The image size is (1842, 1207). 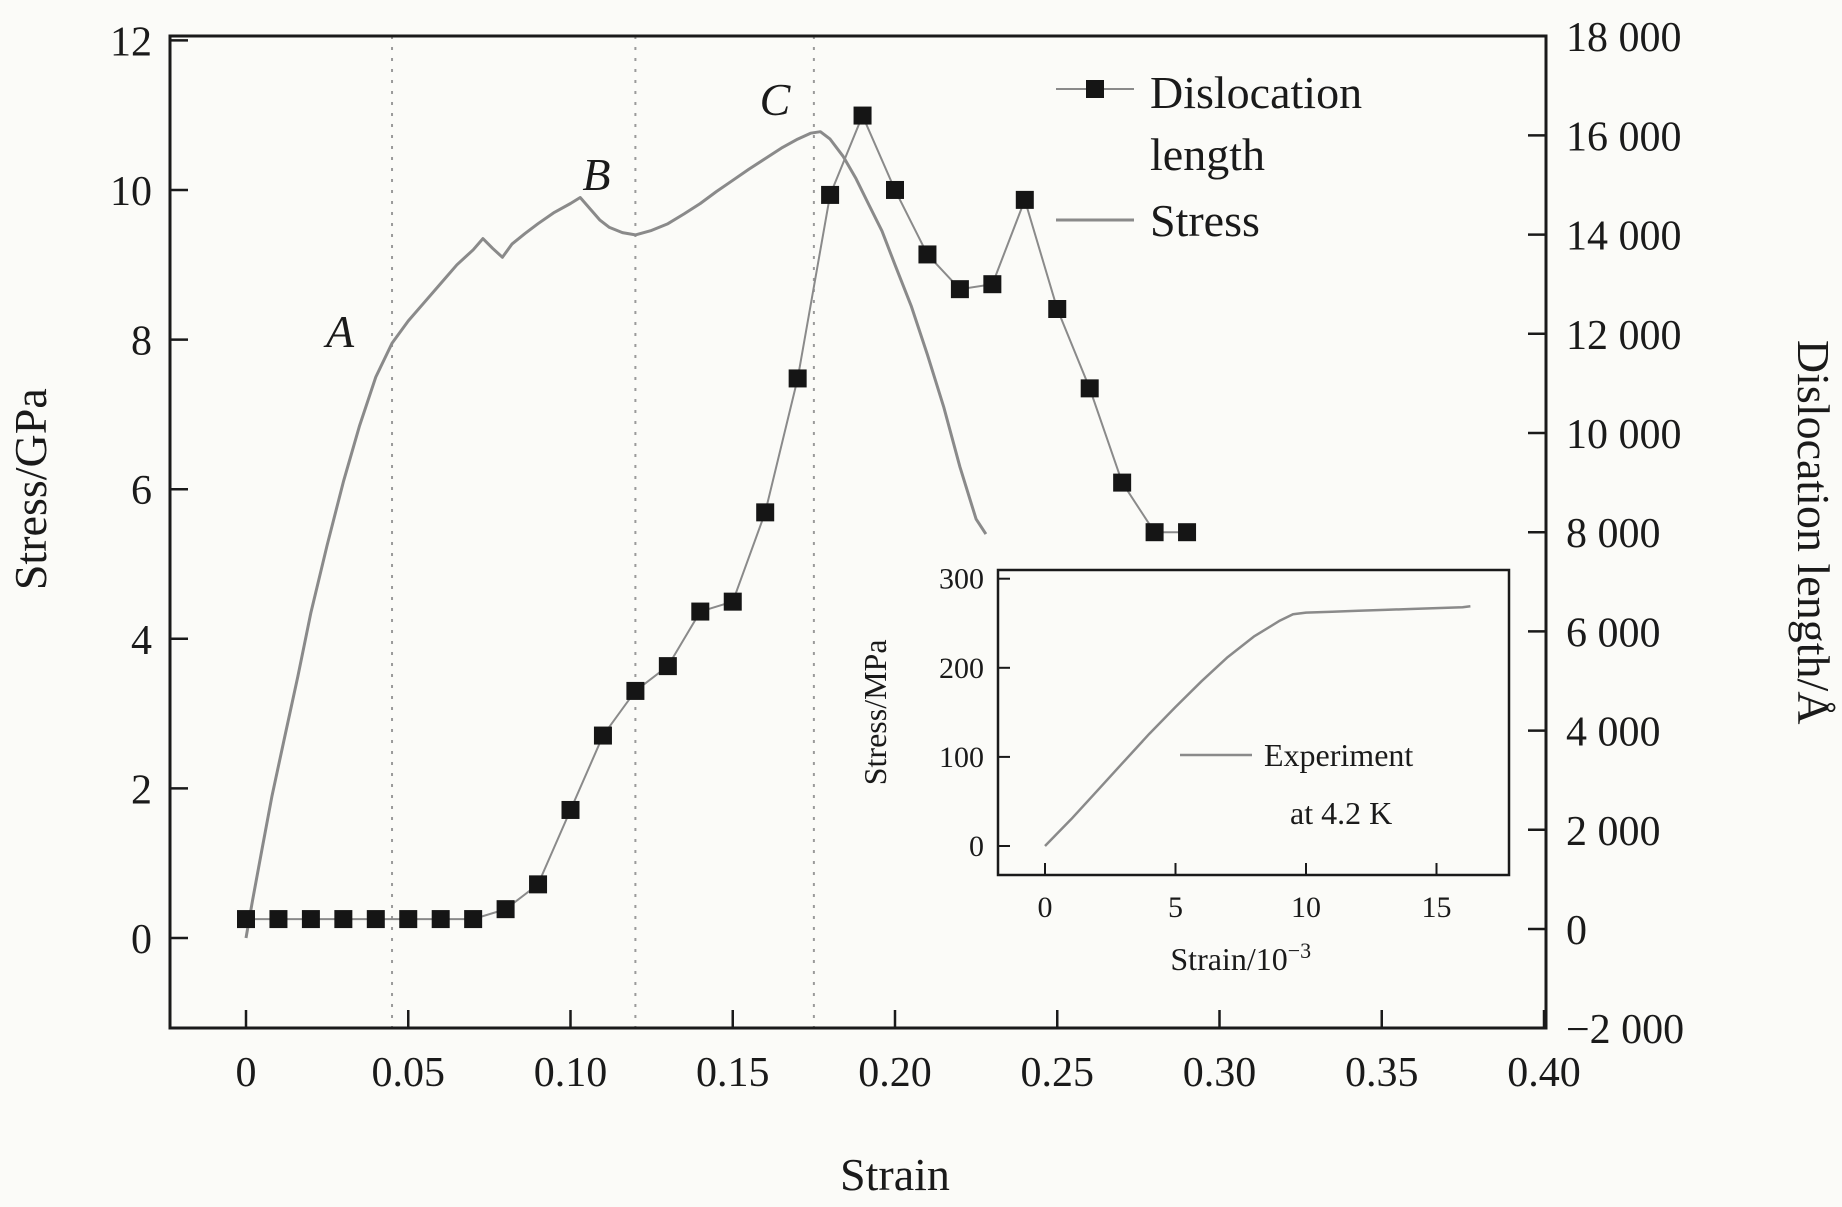 I want to click on x-tick-label: 0, so click(x=246, y=1073).